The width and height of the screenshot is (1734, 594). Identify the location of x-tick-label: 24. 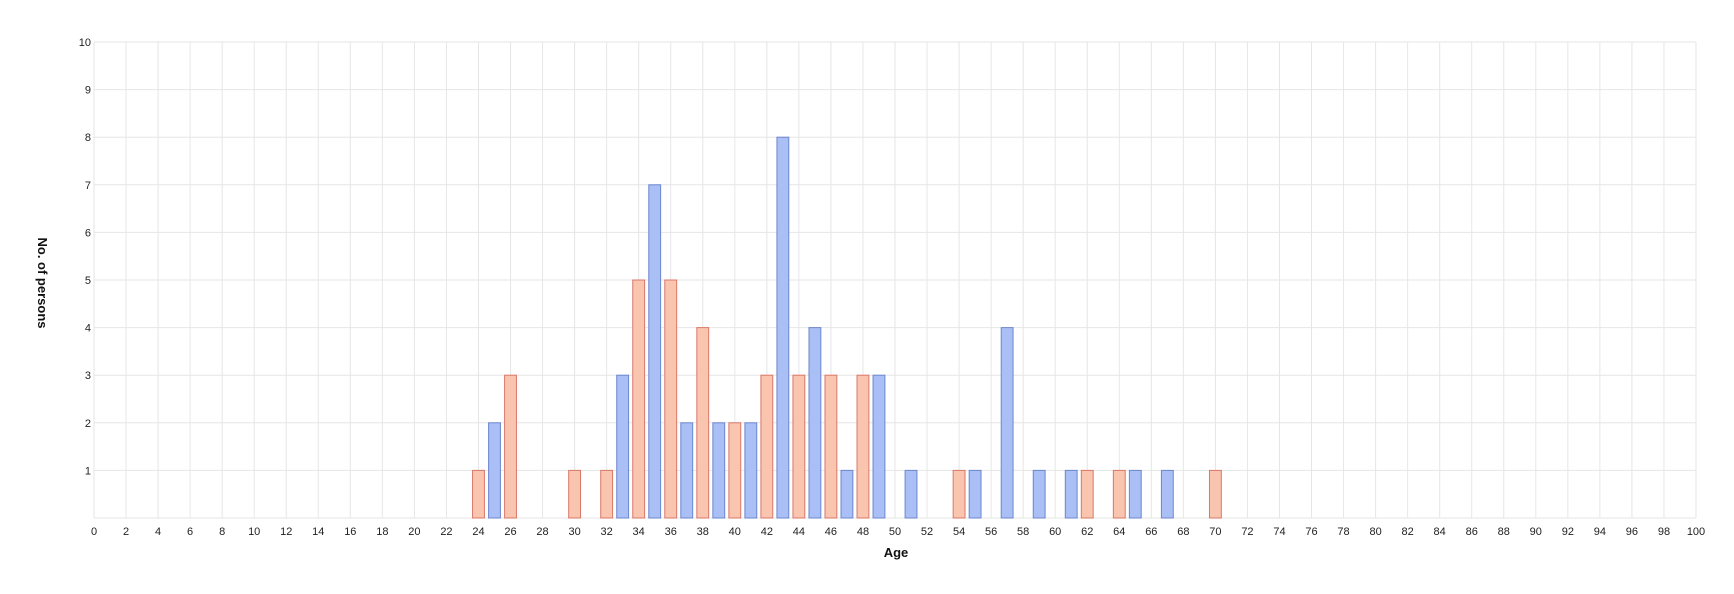
(478, 532).